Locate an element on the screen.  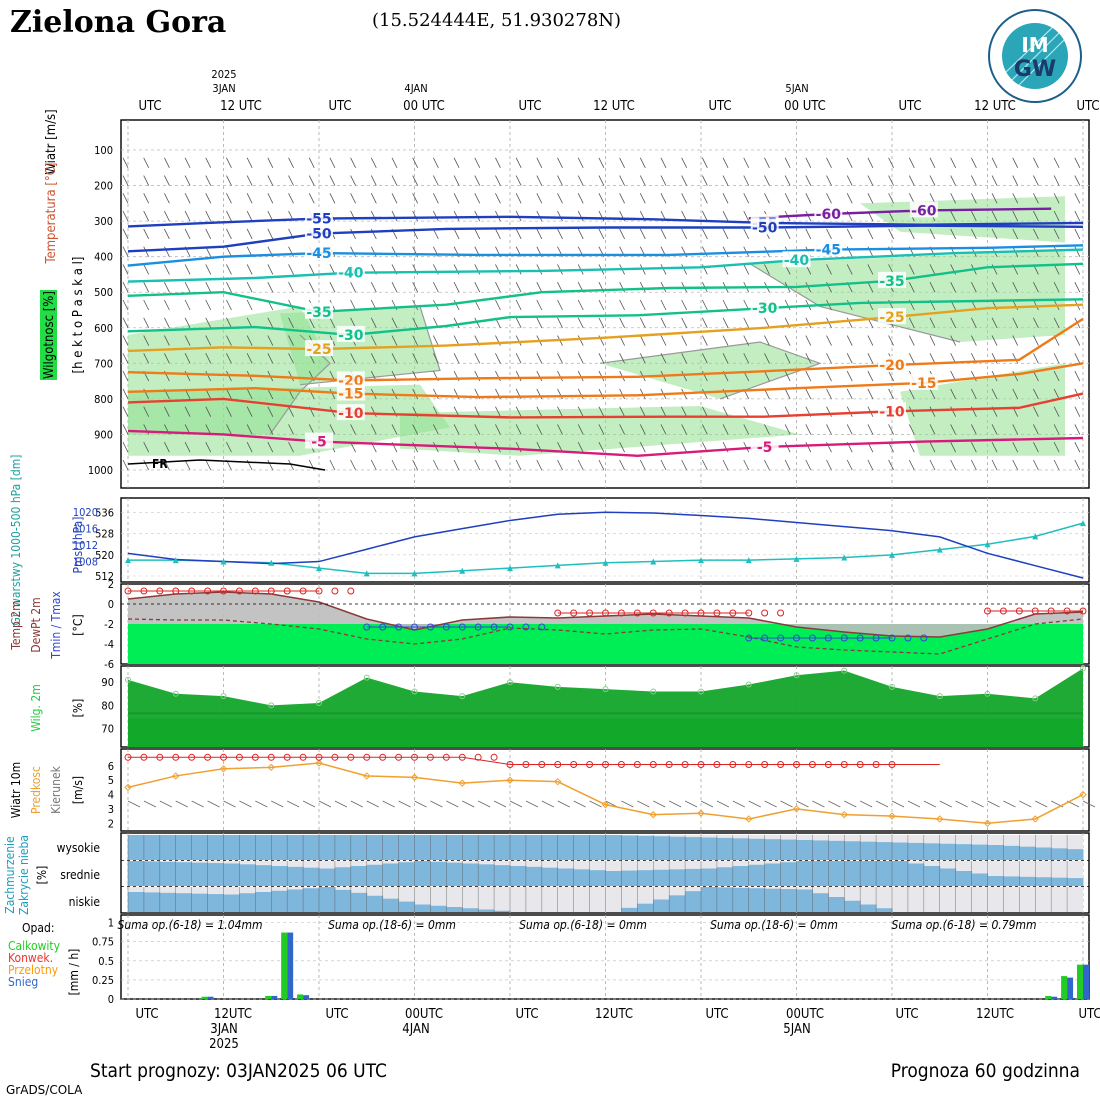
isotherm-label: -45 is located at coordinates (828, 251).